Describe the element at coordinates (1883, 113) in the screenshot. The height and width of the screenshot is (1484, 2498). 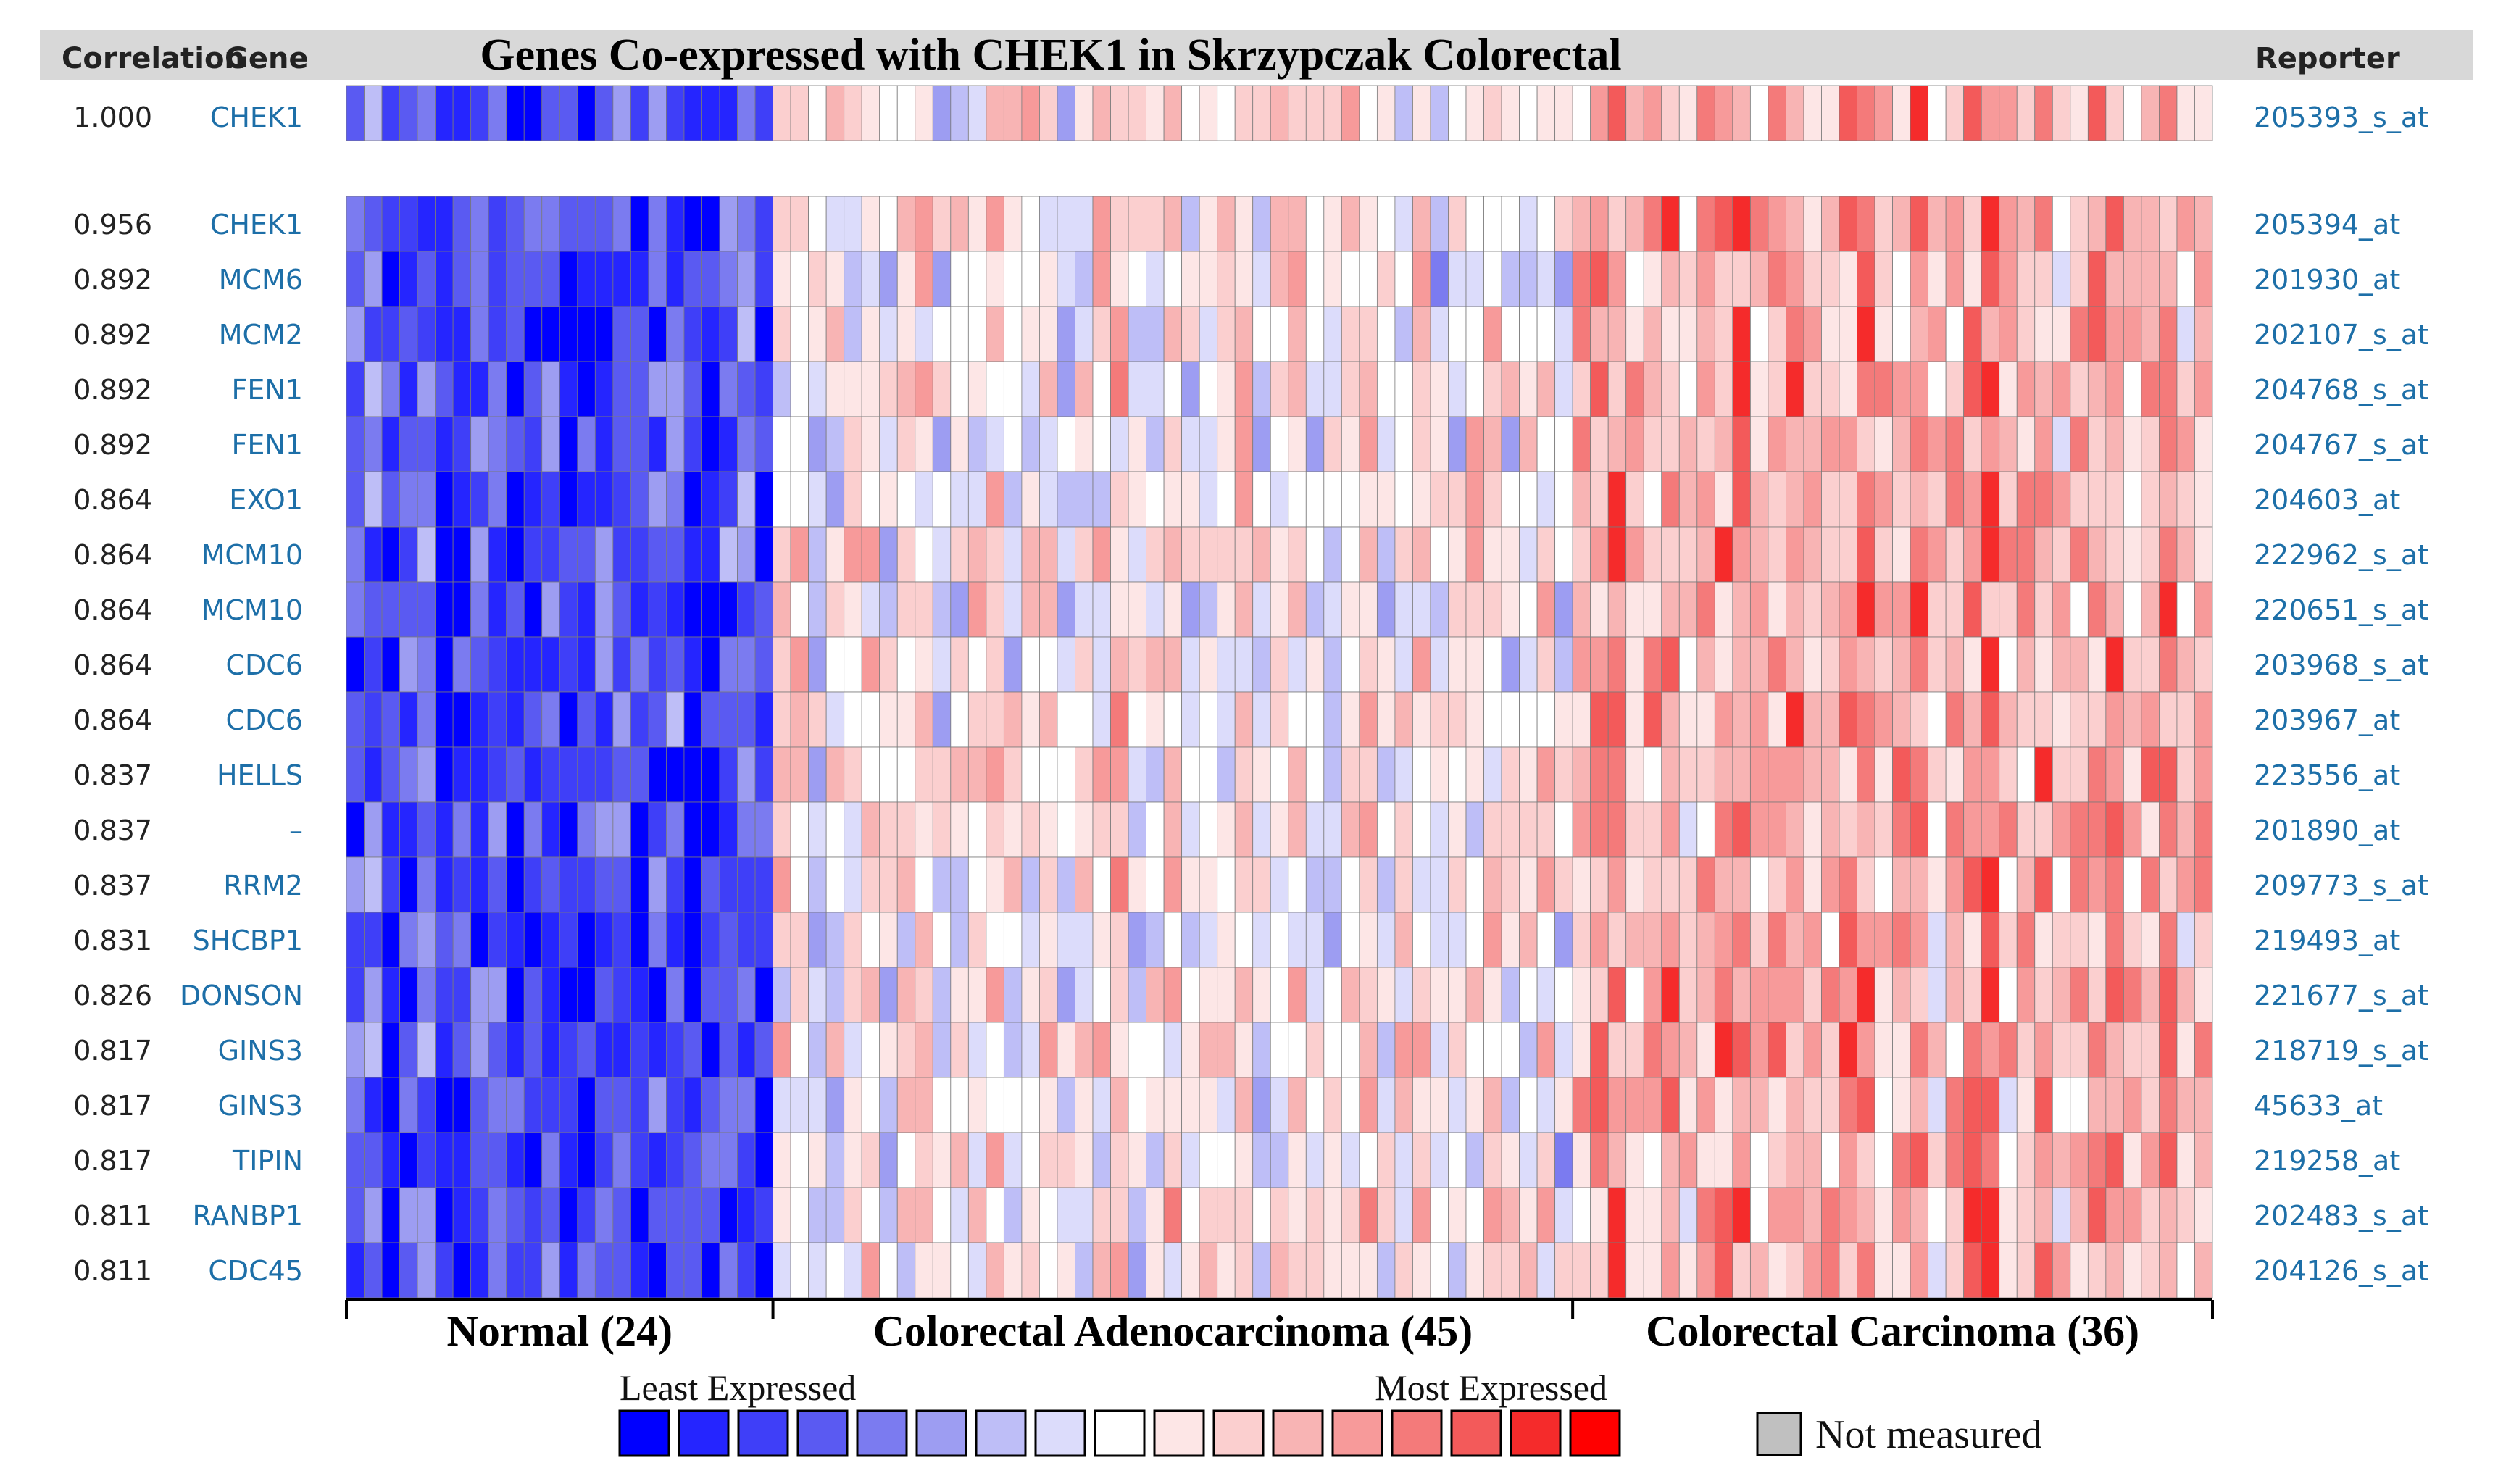
I see `query-cell` at that location.